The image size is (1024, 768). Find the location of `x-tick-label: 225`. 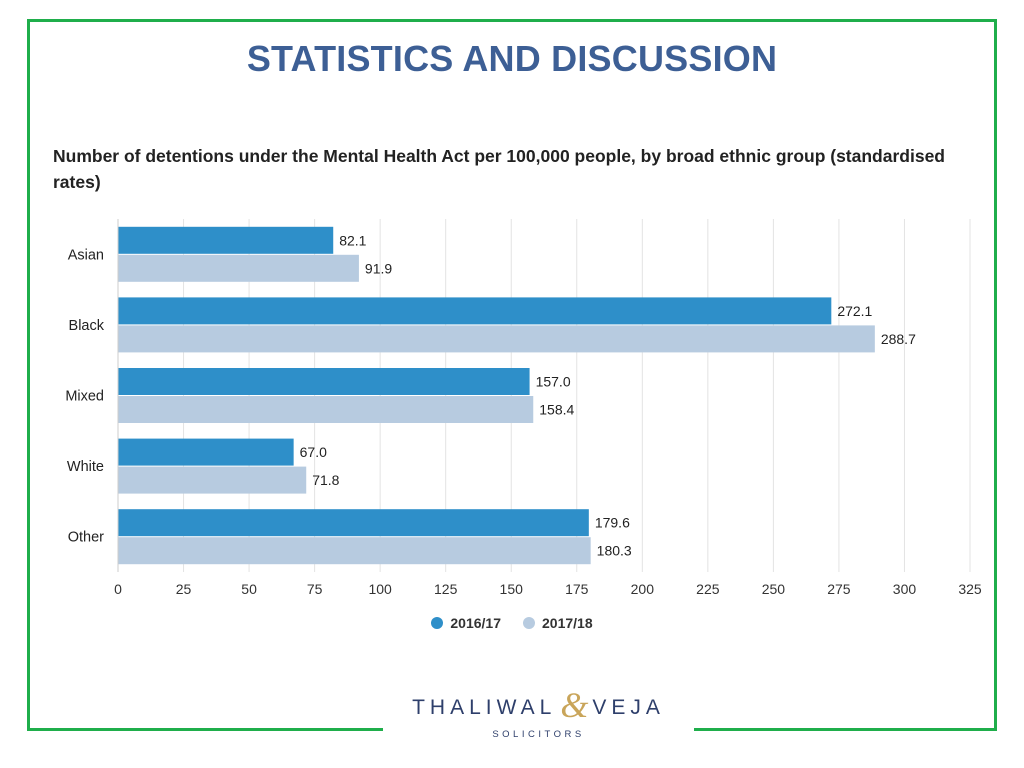

x-tick-label: 225 is located at coordinates (708, 589).